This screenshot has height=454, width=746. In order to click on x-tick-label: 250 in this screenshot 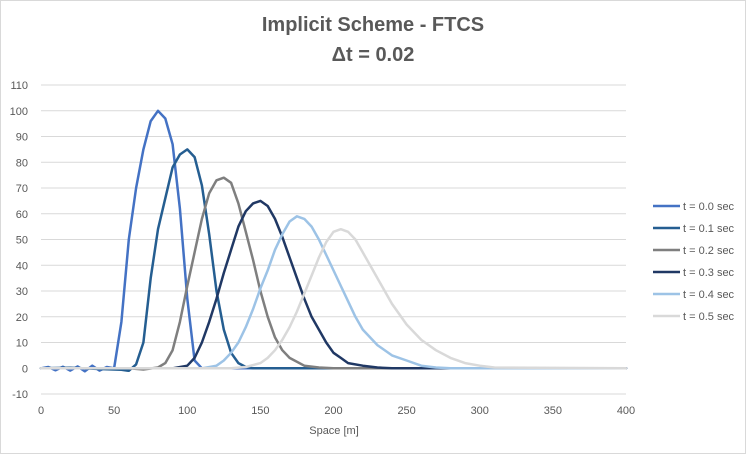, I will do `click(406, 411)`.